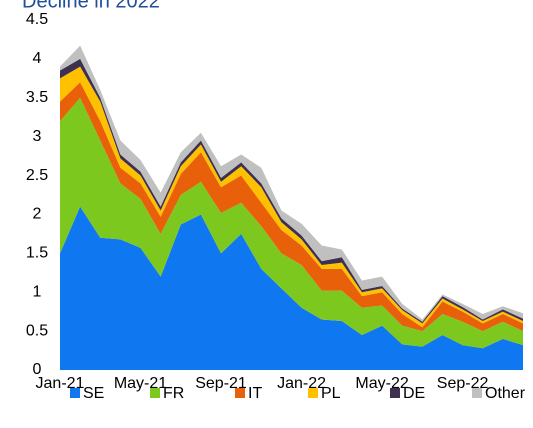 The width and height of the screenshot is (533, 428). What do you see at coordinates (37, 214) in the screenshot?
I see `y-tick-label: 2` at bounding box center [37, 214].